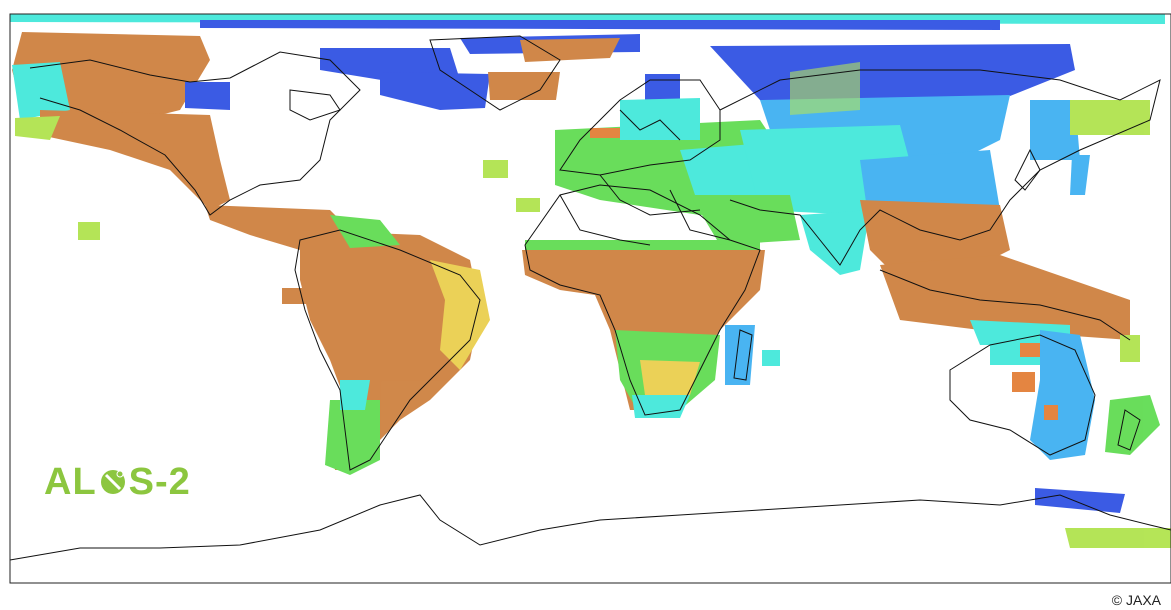 The image size is (1171, 610). Describe the element at coordinates (662, 87) in the screenshot. I see `scandinavia-blue` at that location.